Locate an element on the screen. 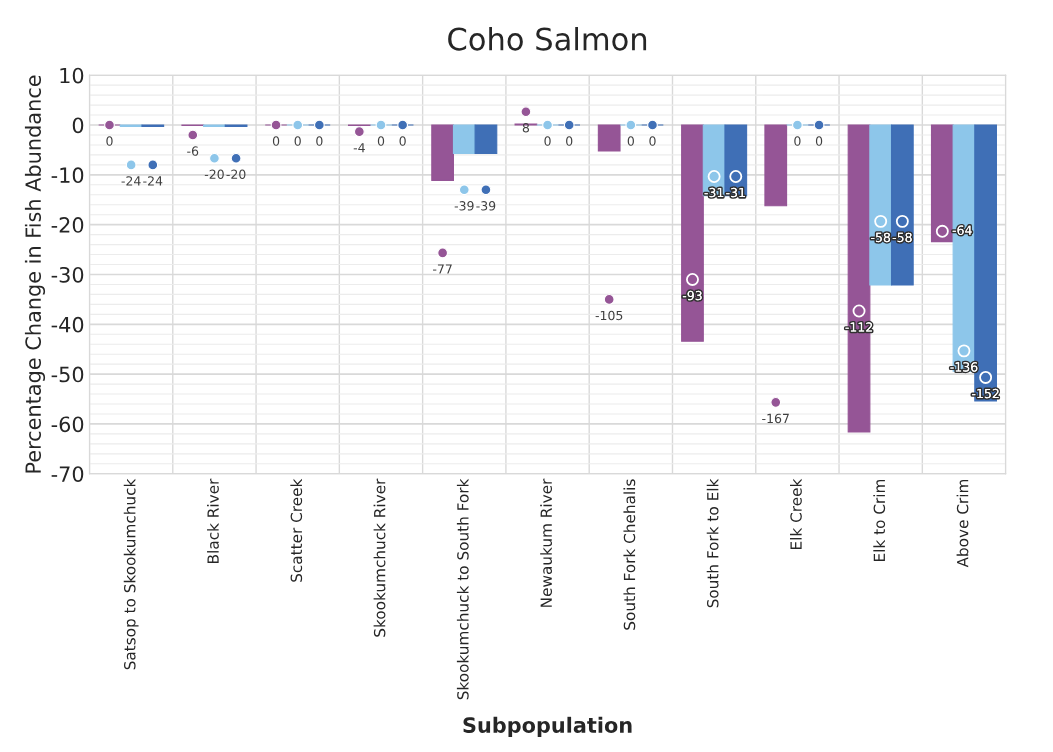  data-label: -105 is located at coordinates (609, 315).